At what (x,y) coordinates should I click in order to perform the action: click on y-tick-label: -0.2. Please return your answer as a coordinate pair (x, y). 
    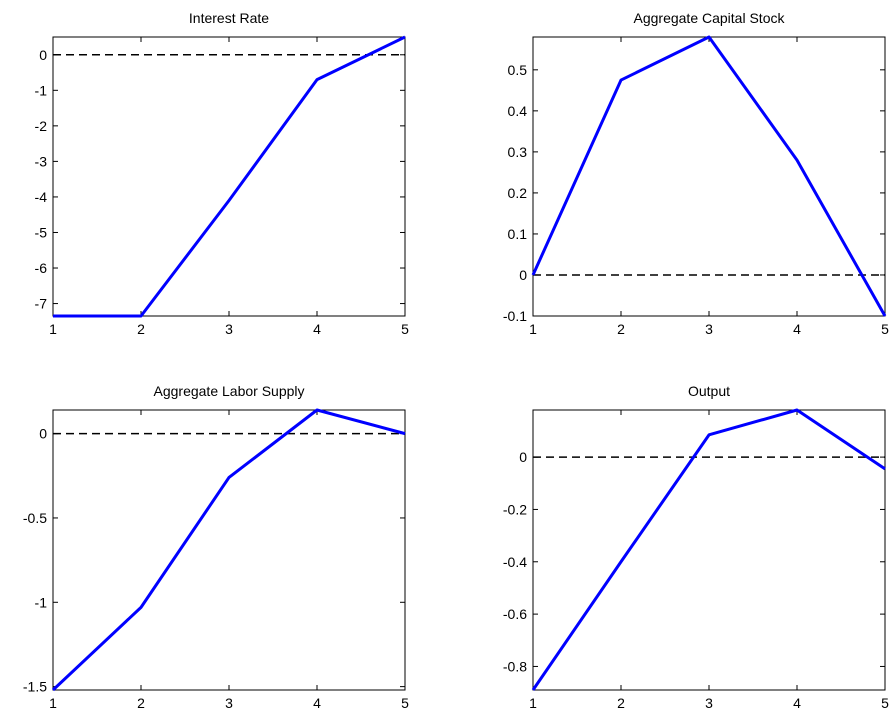
    Looking at the image, I should click on (515, 509).